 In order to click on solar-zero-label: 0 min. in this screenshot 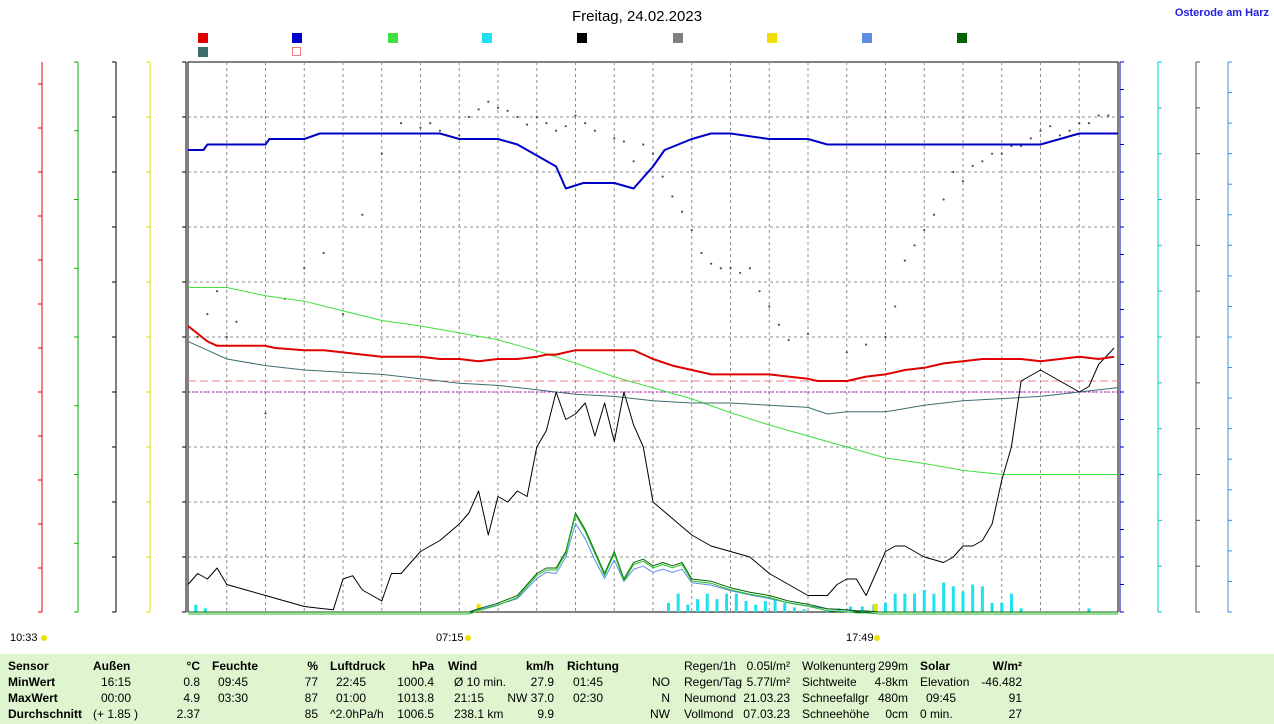, I will do `click(936, 714)`.